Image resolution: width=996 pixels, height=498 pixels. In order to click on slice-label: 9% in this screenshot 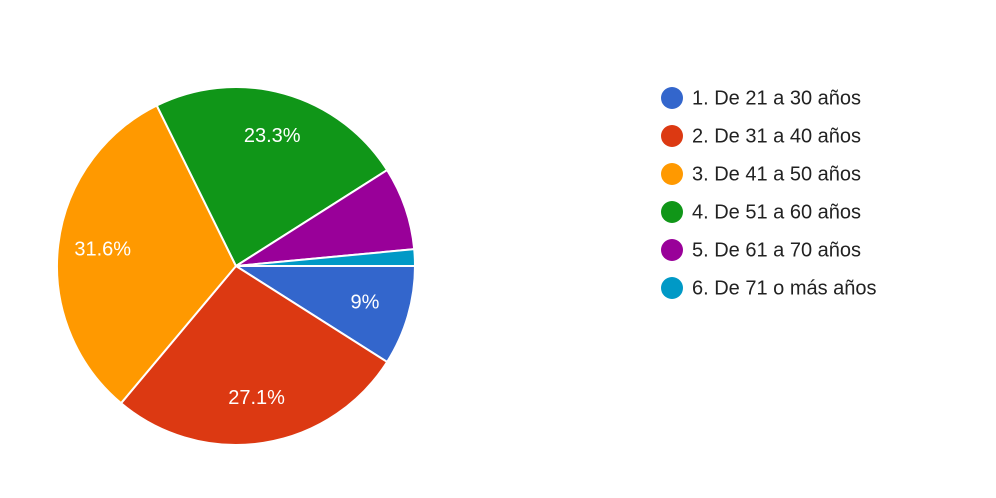, I will do `click(364, 303)`.